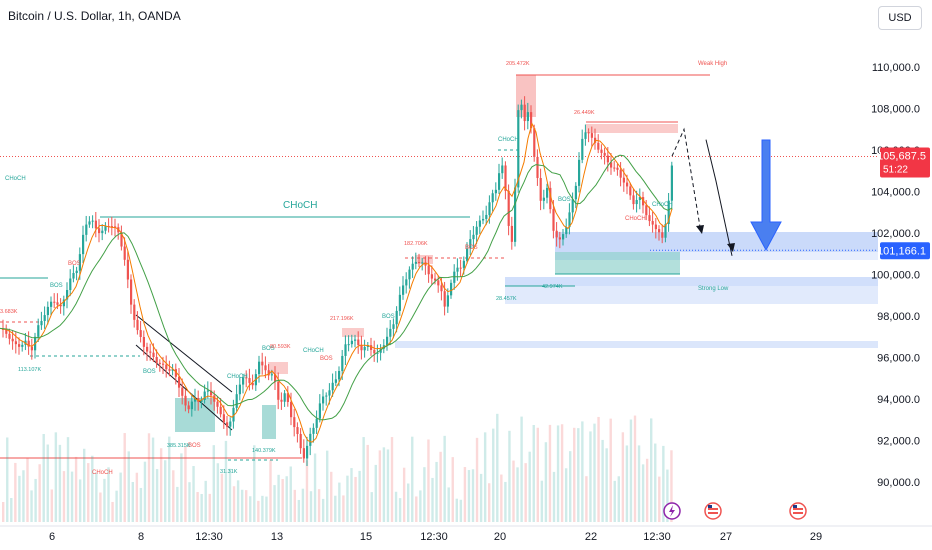 The height and width of the screenshot is (550, 932). What do you see at coordinates (895, 234) in the screenshot?
I see `y-tick-label: 102,000.0` at bounding box center [895, 234].